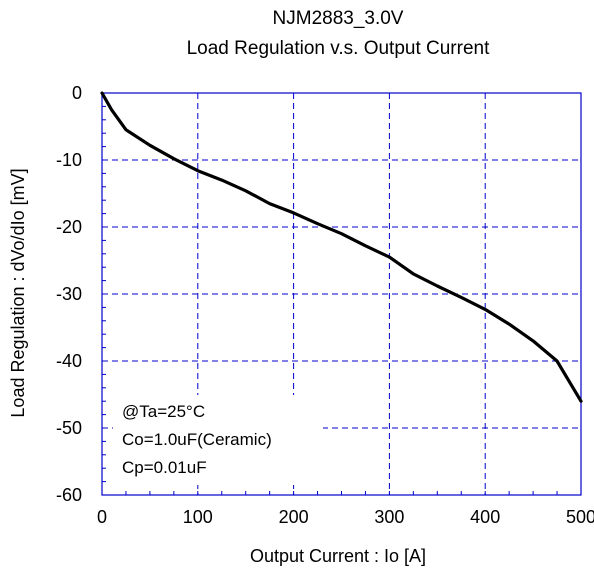 Image resolution: width=594 pixels, height=577 pixels. Describe the element at coordinates (338, 556) in the screenshot. I see `x-axis-label: Output Current : Io [A]` at that location.